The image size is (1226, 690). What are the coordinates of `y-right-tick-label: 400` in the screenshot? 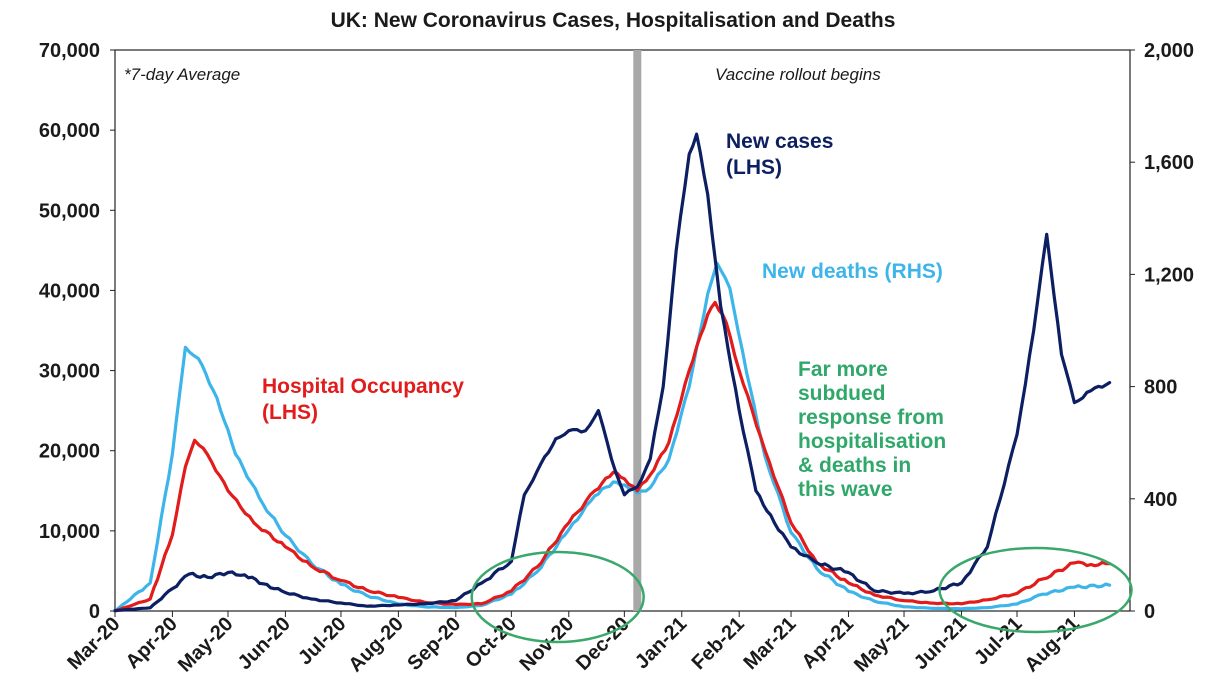 It's located at (1160, 500).